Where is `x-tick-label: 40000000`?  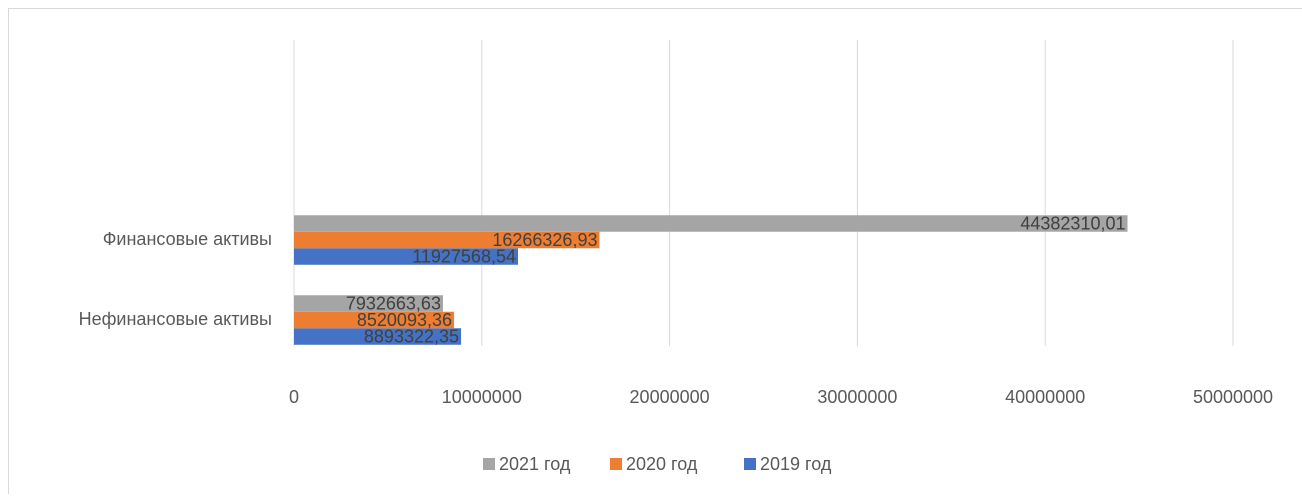
x-tick-label: 40000000 is located at coordinates (1045, 397).